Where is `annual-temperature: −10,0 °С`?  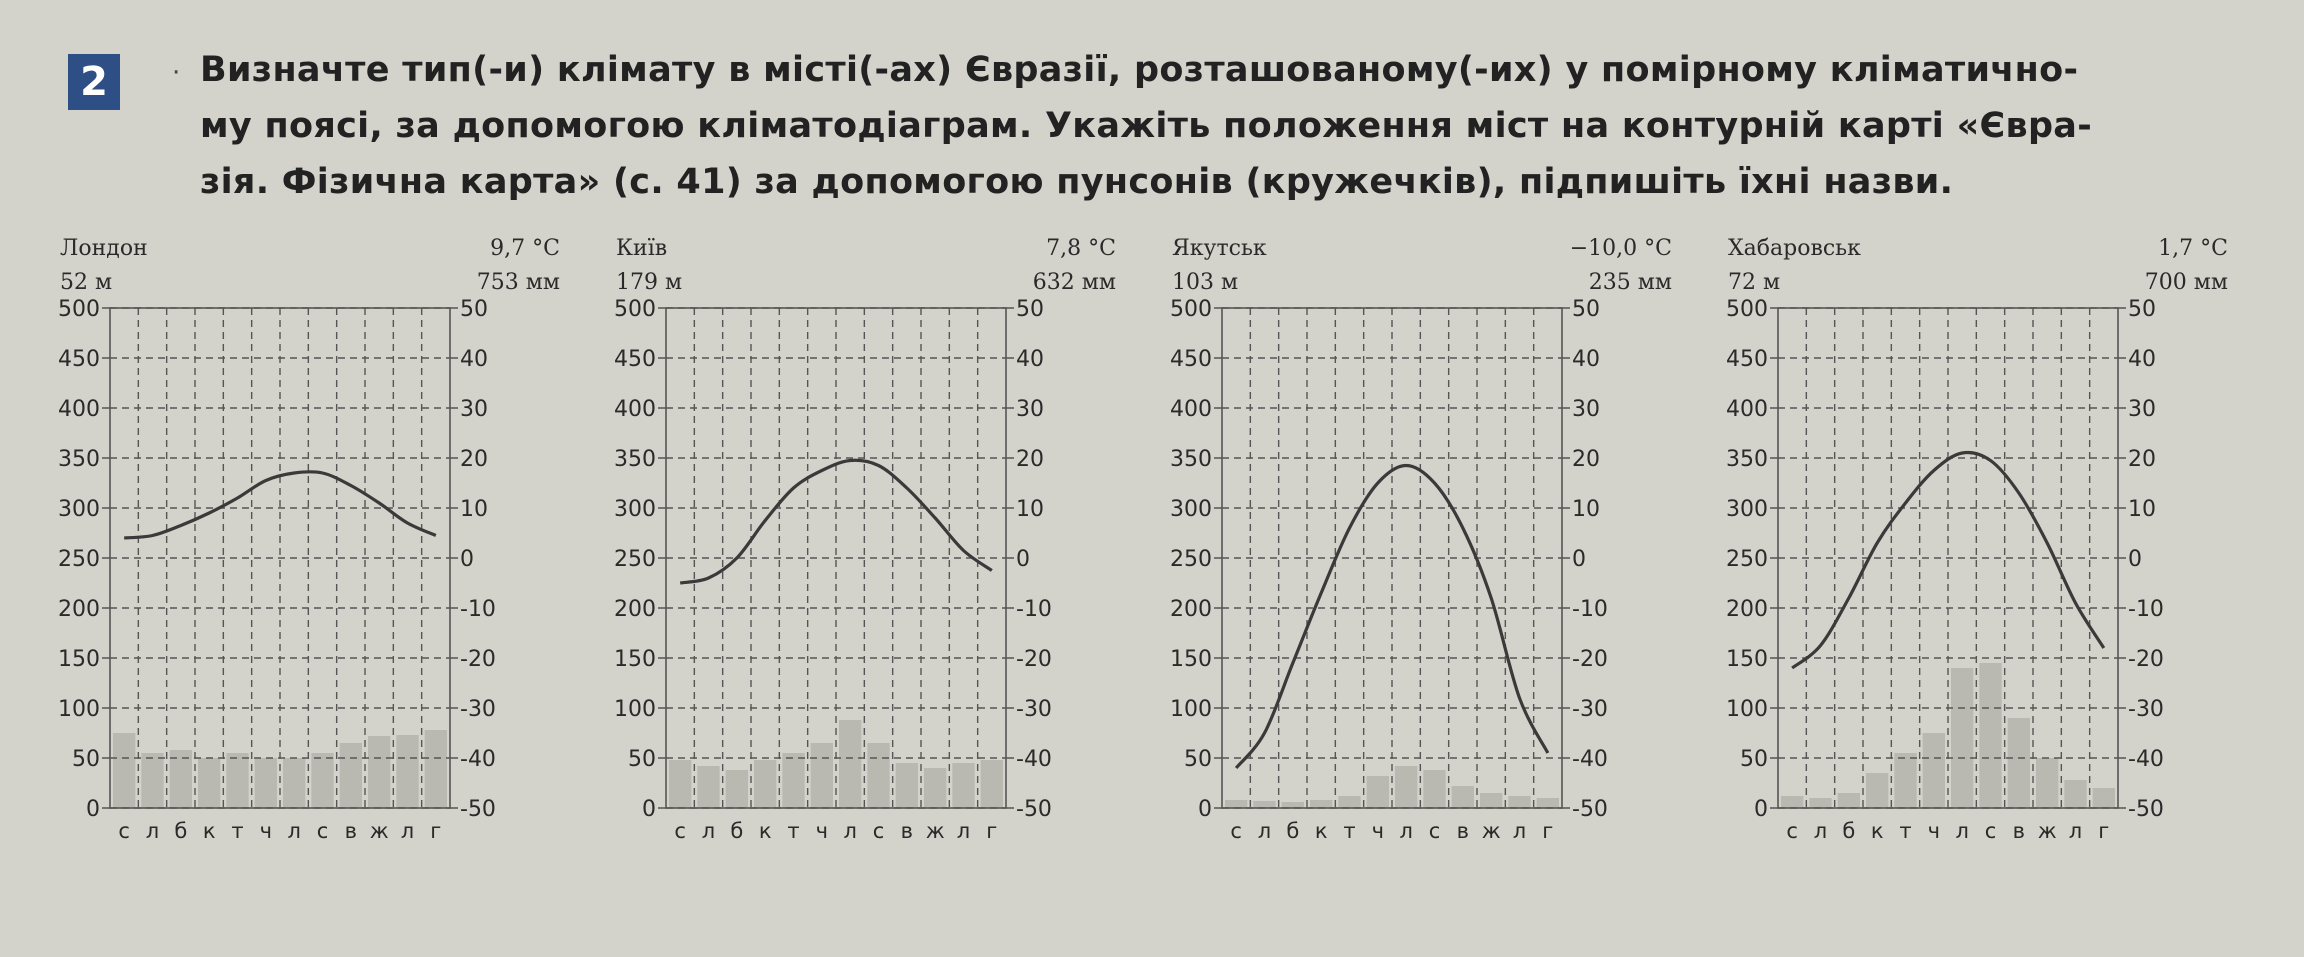 annual-temperature: −10,0 °С is located at coordinates (1620, 248).